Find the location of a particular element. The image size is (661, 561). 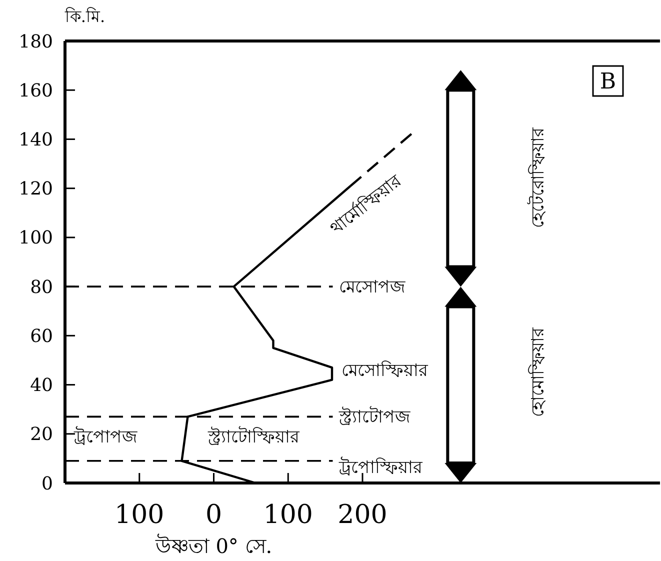

y-tick-label: 180 is located at coordinates (35, 41).